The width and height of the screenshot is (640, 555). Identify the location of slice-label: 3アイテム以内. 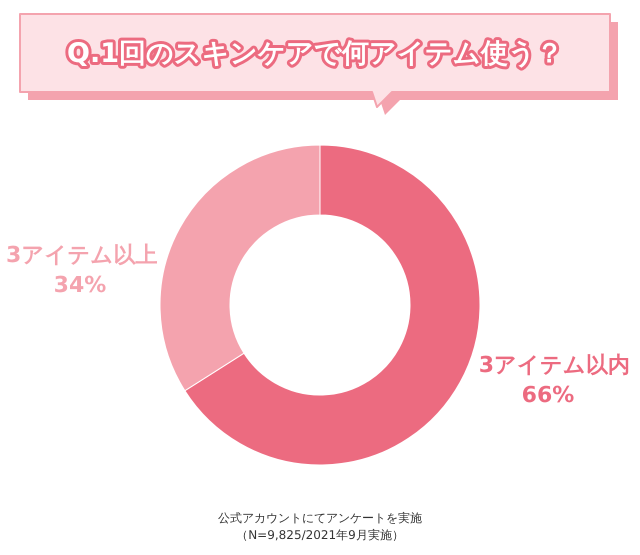
(554, 365).